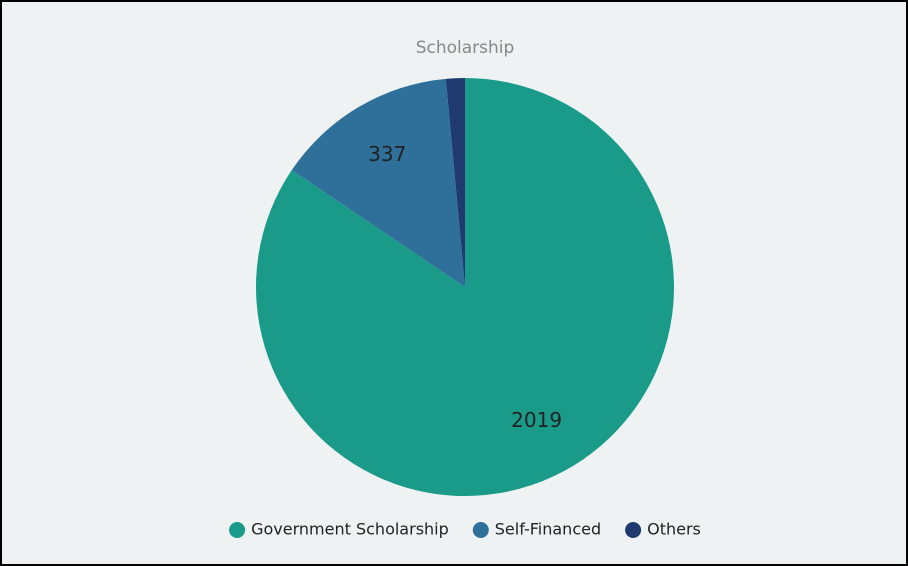 The height and width of the screenshot is (566, 908). Describe the element at coordinates (536, 420) in the screenshot. I see `data-label: 2019` at that location.